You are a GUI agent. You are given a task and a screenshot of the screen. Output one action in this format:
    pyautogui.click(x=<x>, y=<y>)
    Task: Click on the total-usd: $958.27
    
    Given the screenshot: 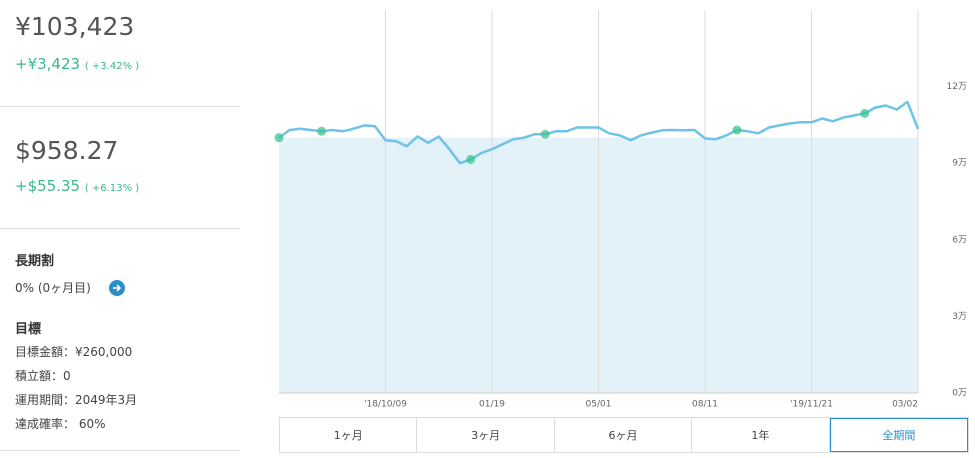 What is the action you would take?
    pyautogui.click(x=67, y=150)
    